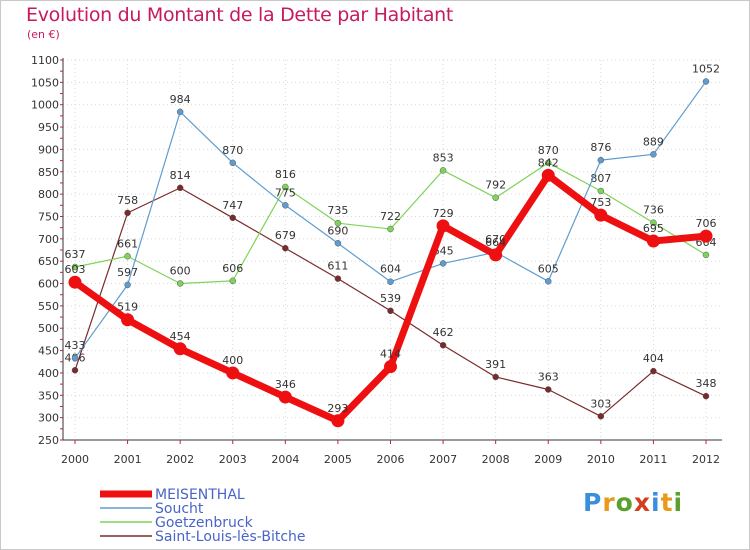 Image resolution: width=750 pixels, height=550 pixels. I want to click on x-tick-label: 2009, so click(548, 459).